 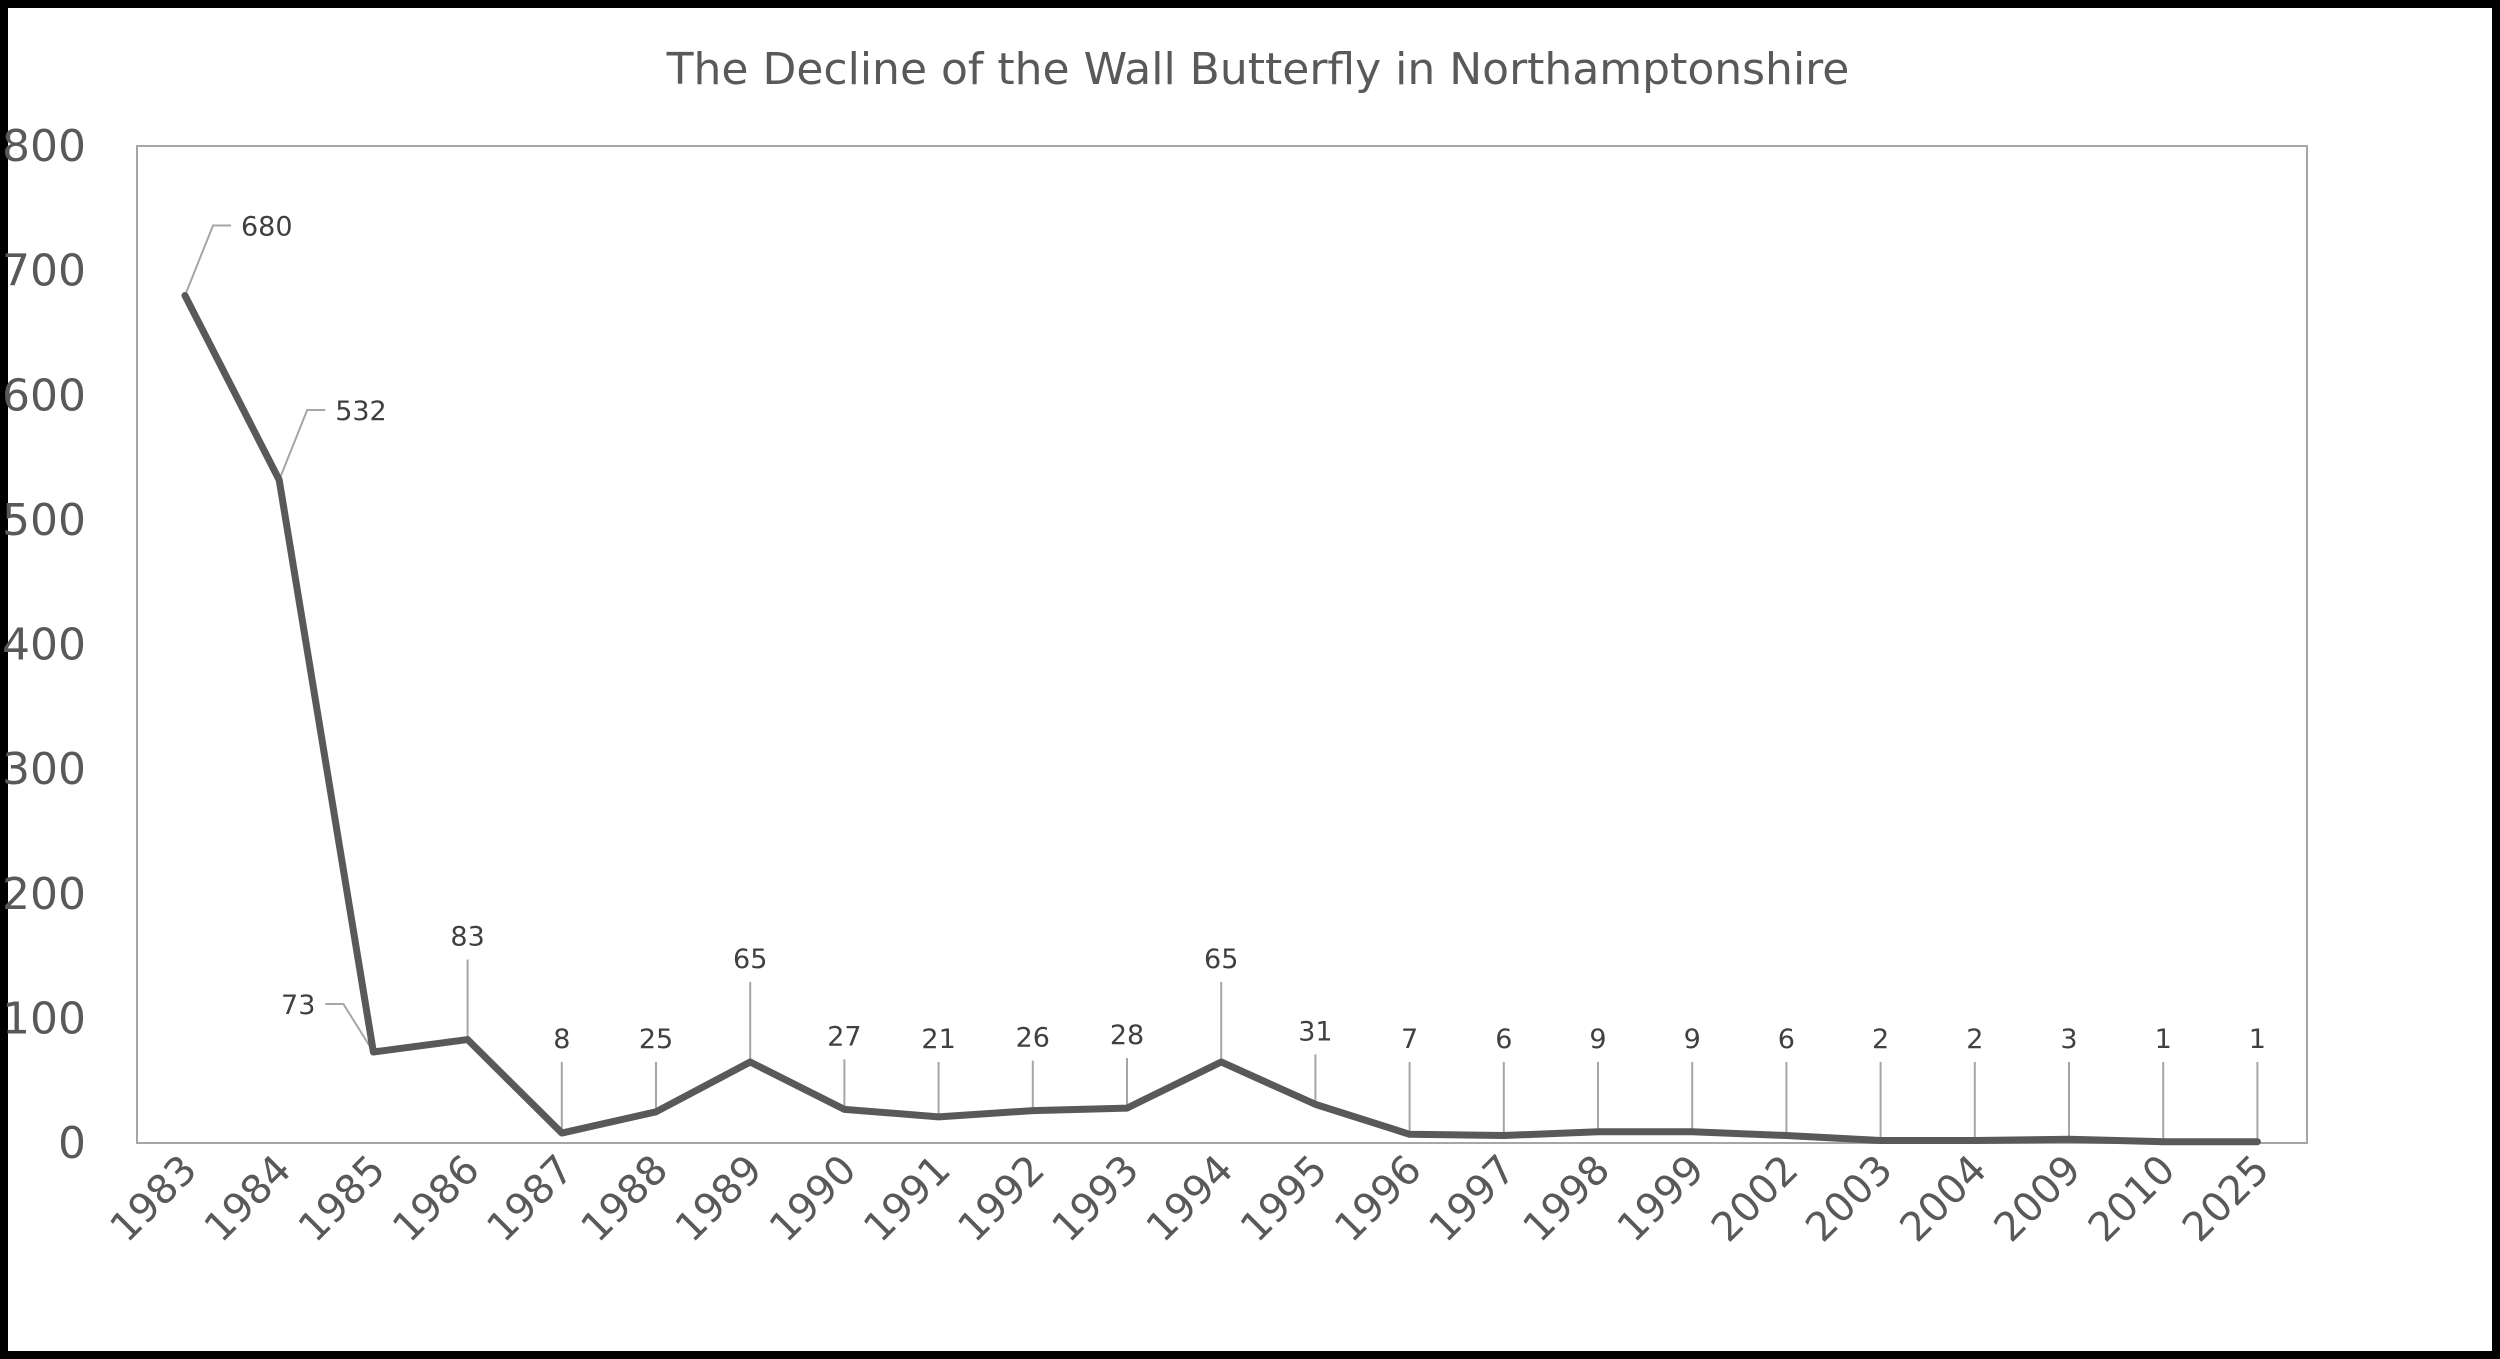 What do you see at coordinates (1943, 1199) in the screenshot?
I see `x-tick-label: 2004` at bounding box center [1943, 1199].